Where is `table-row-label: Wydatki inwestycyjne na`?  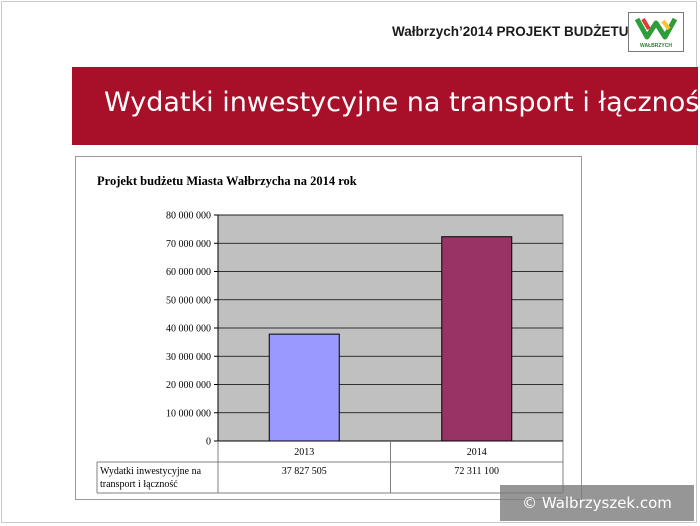 table-row-label: Wydatki inwestycyjne na is located at coordinates (151, 471).